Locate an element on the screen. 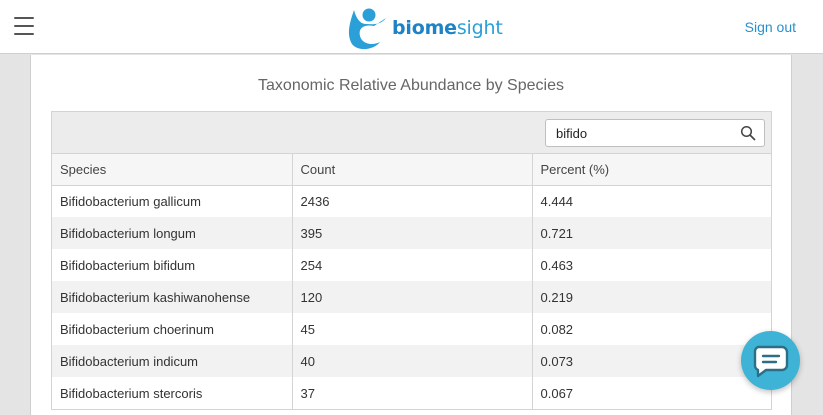 The width and height of the screenshot is (823, 415). top-bar: biomesight Sign out is located at coordinates (411, 27).